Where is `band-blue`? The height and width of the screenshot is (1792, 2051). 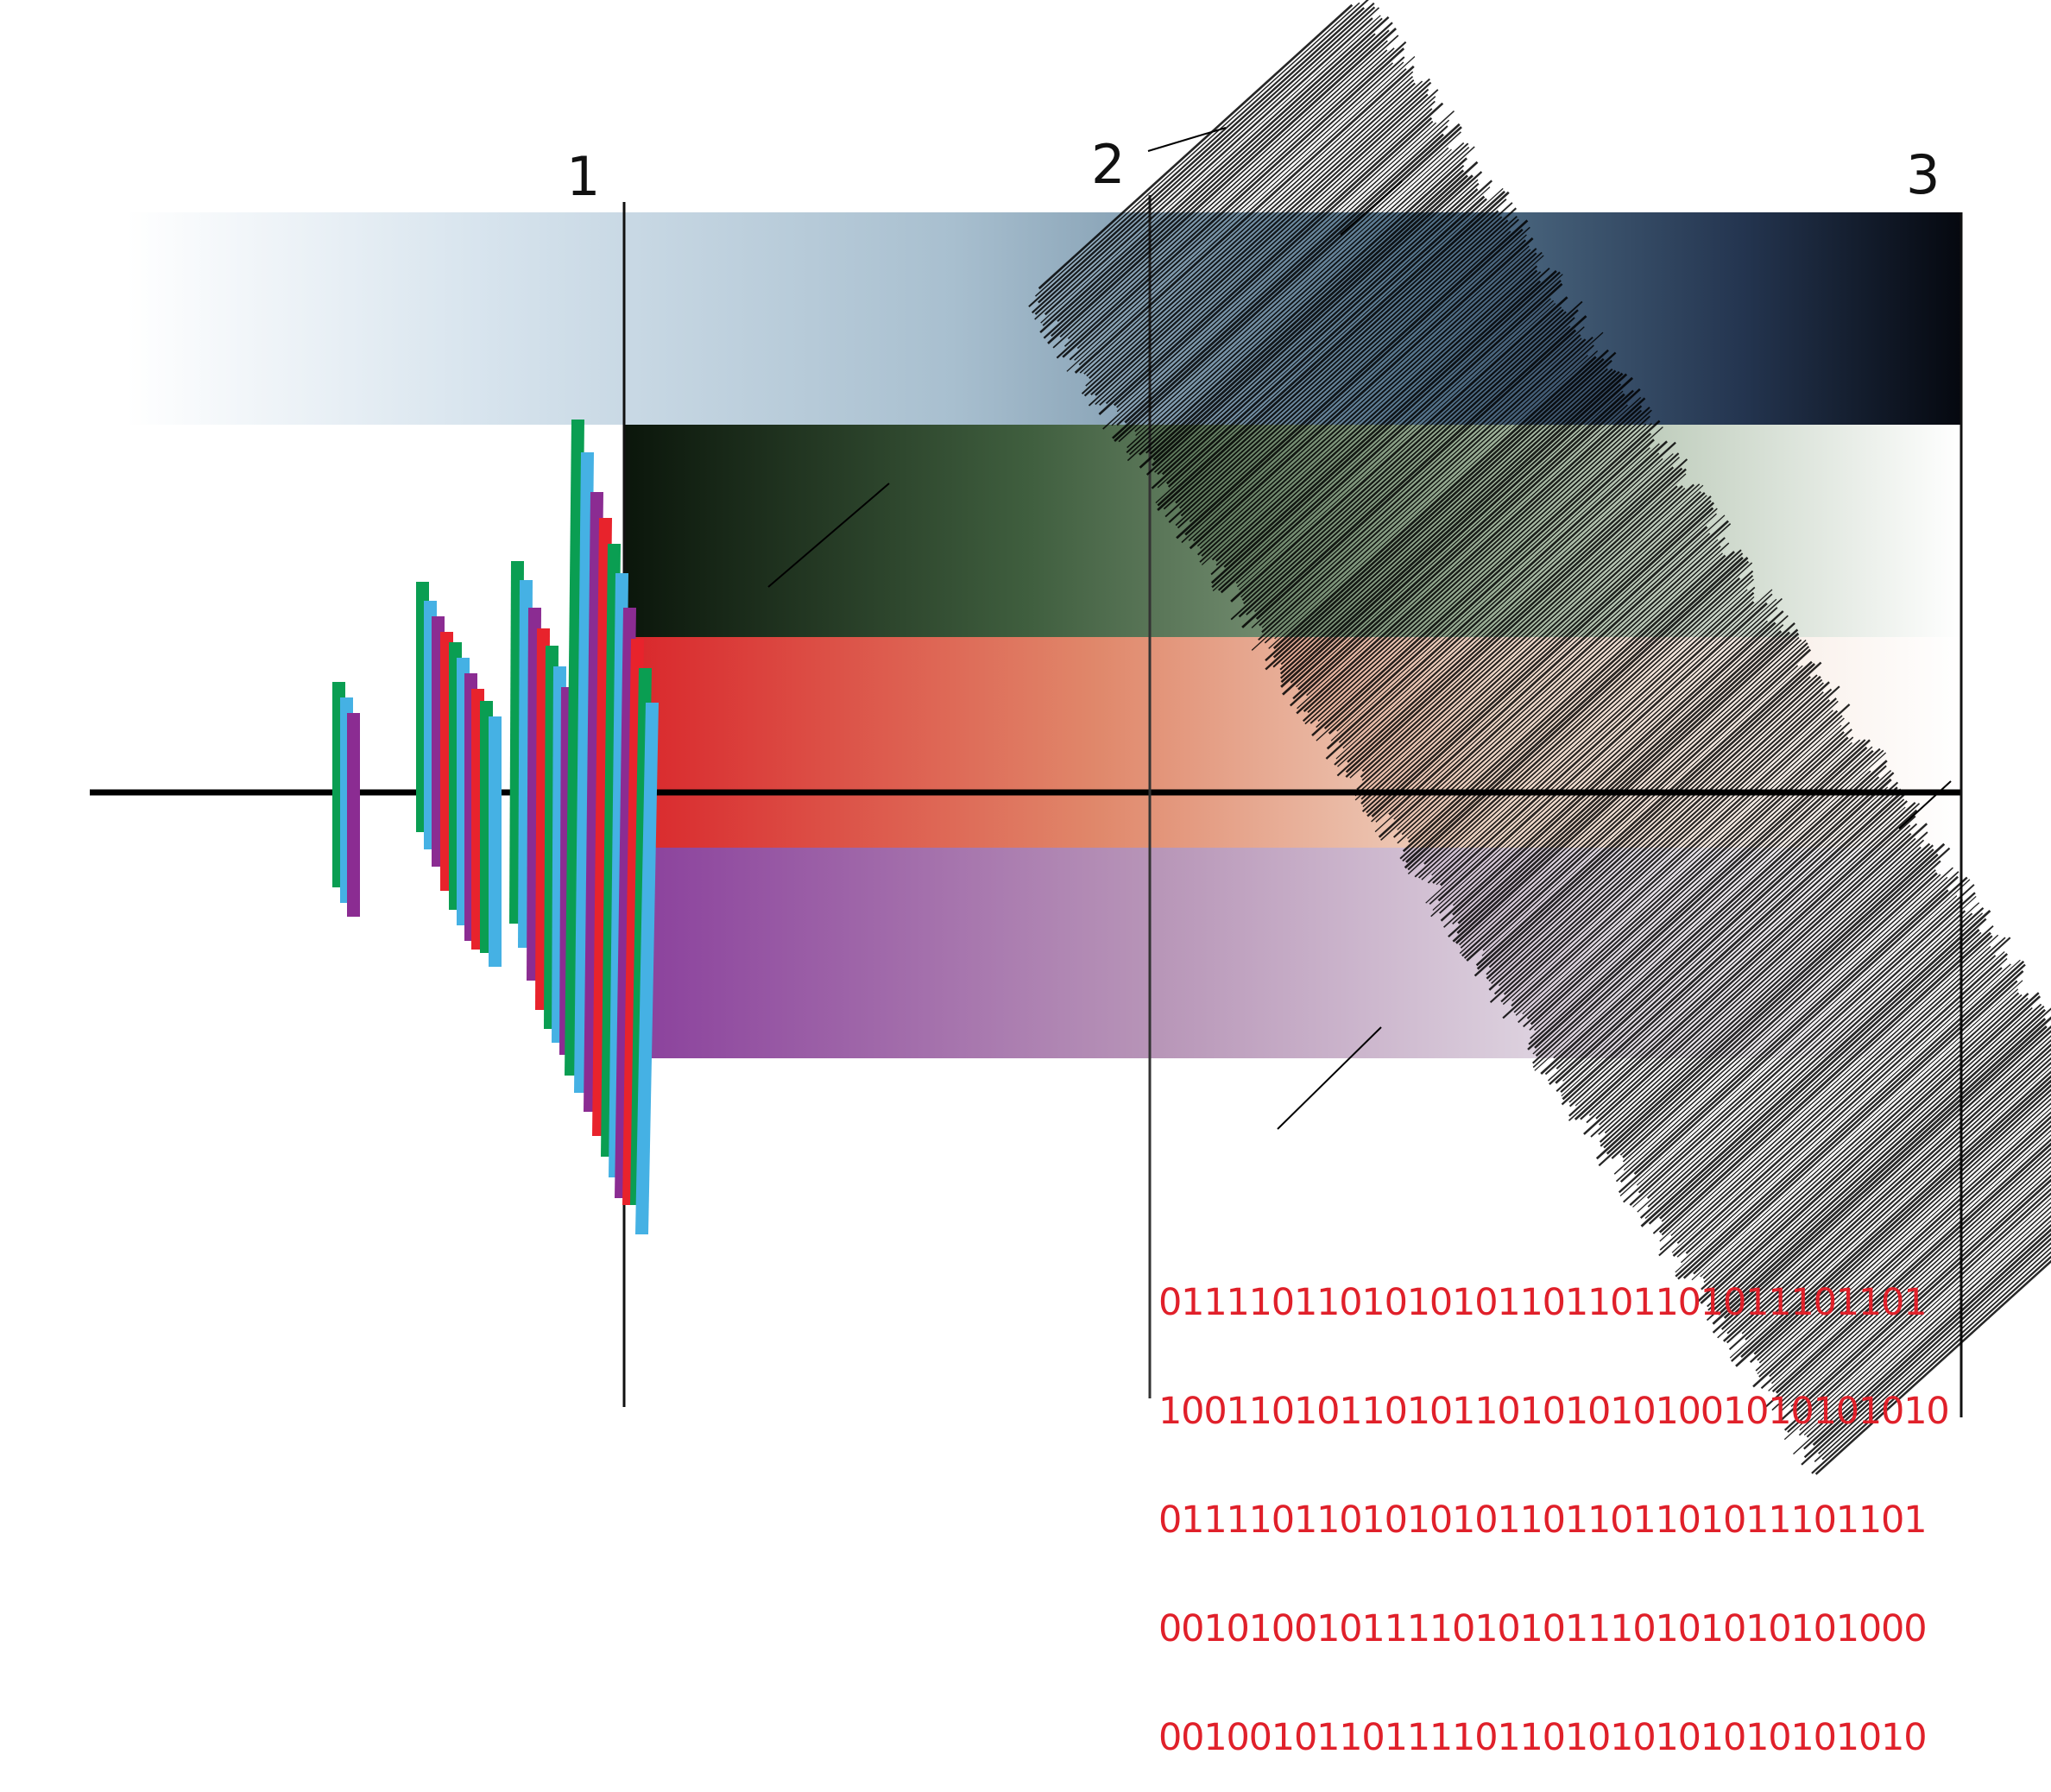
band-blue is located at coordinates (1044, 318).